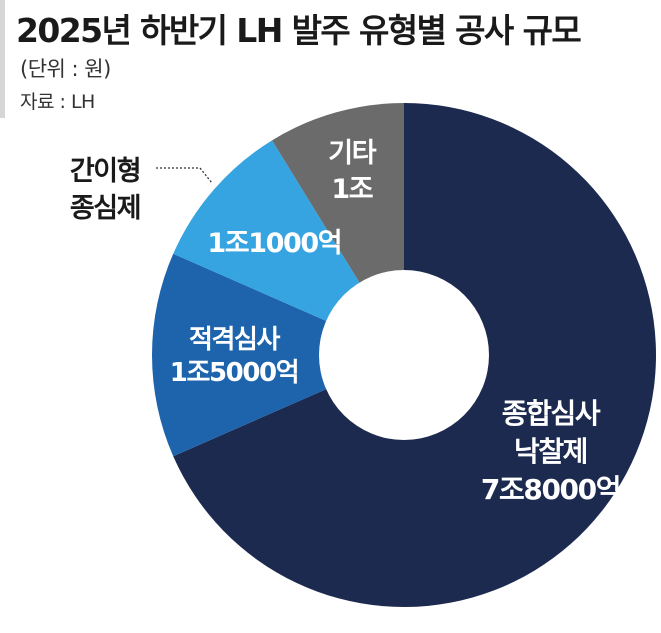  What do you see at coordinates (550, 451) in the screenshot?
I see `slice-label-1: 종합심사 낙찰제 7조8000억` at bounding box center [550, 451].